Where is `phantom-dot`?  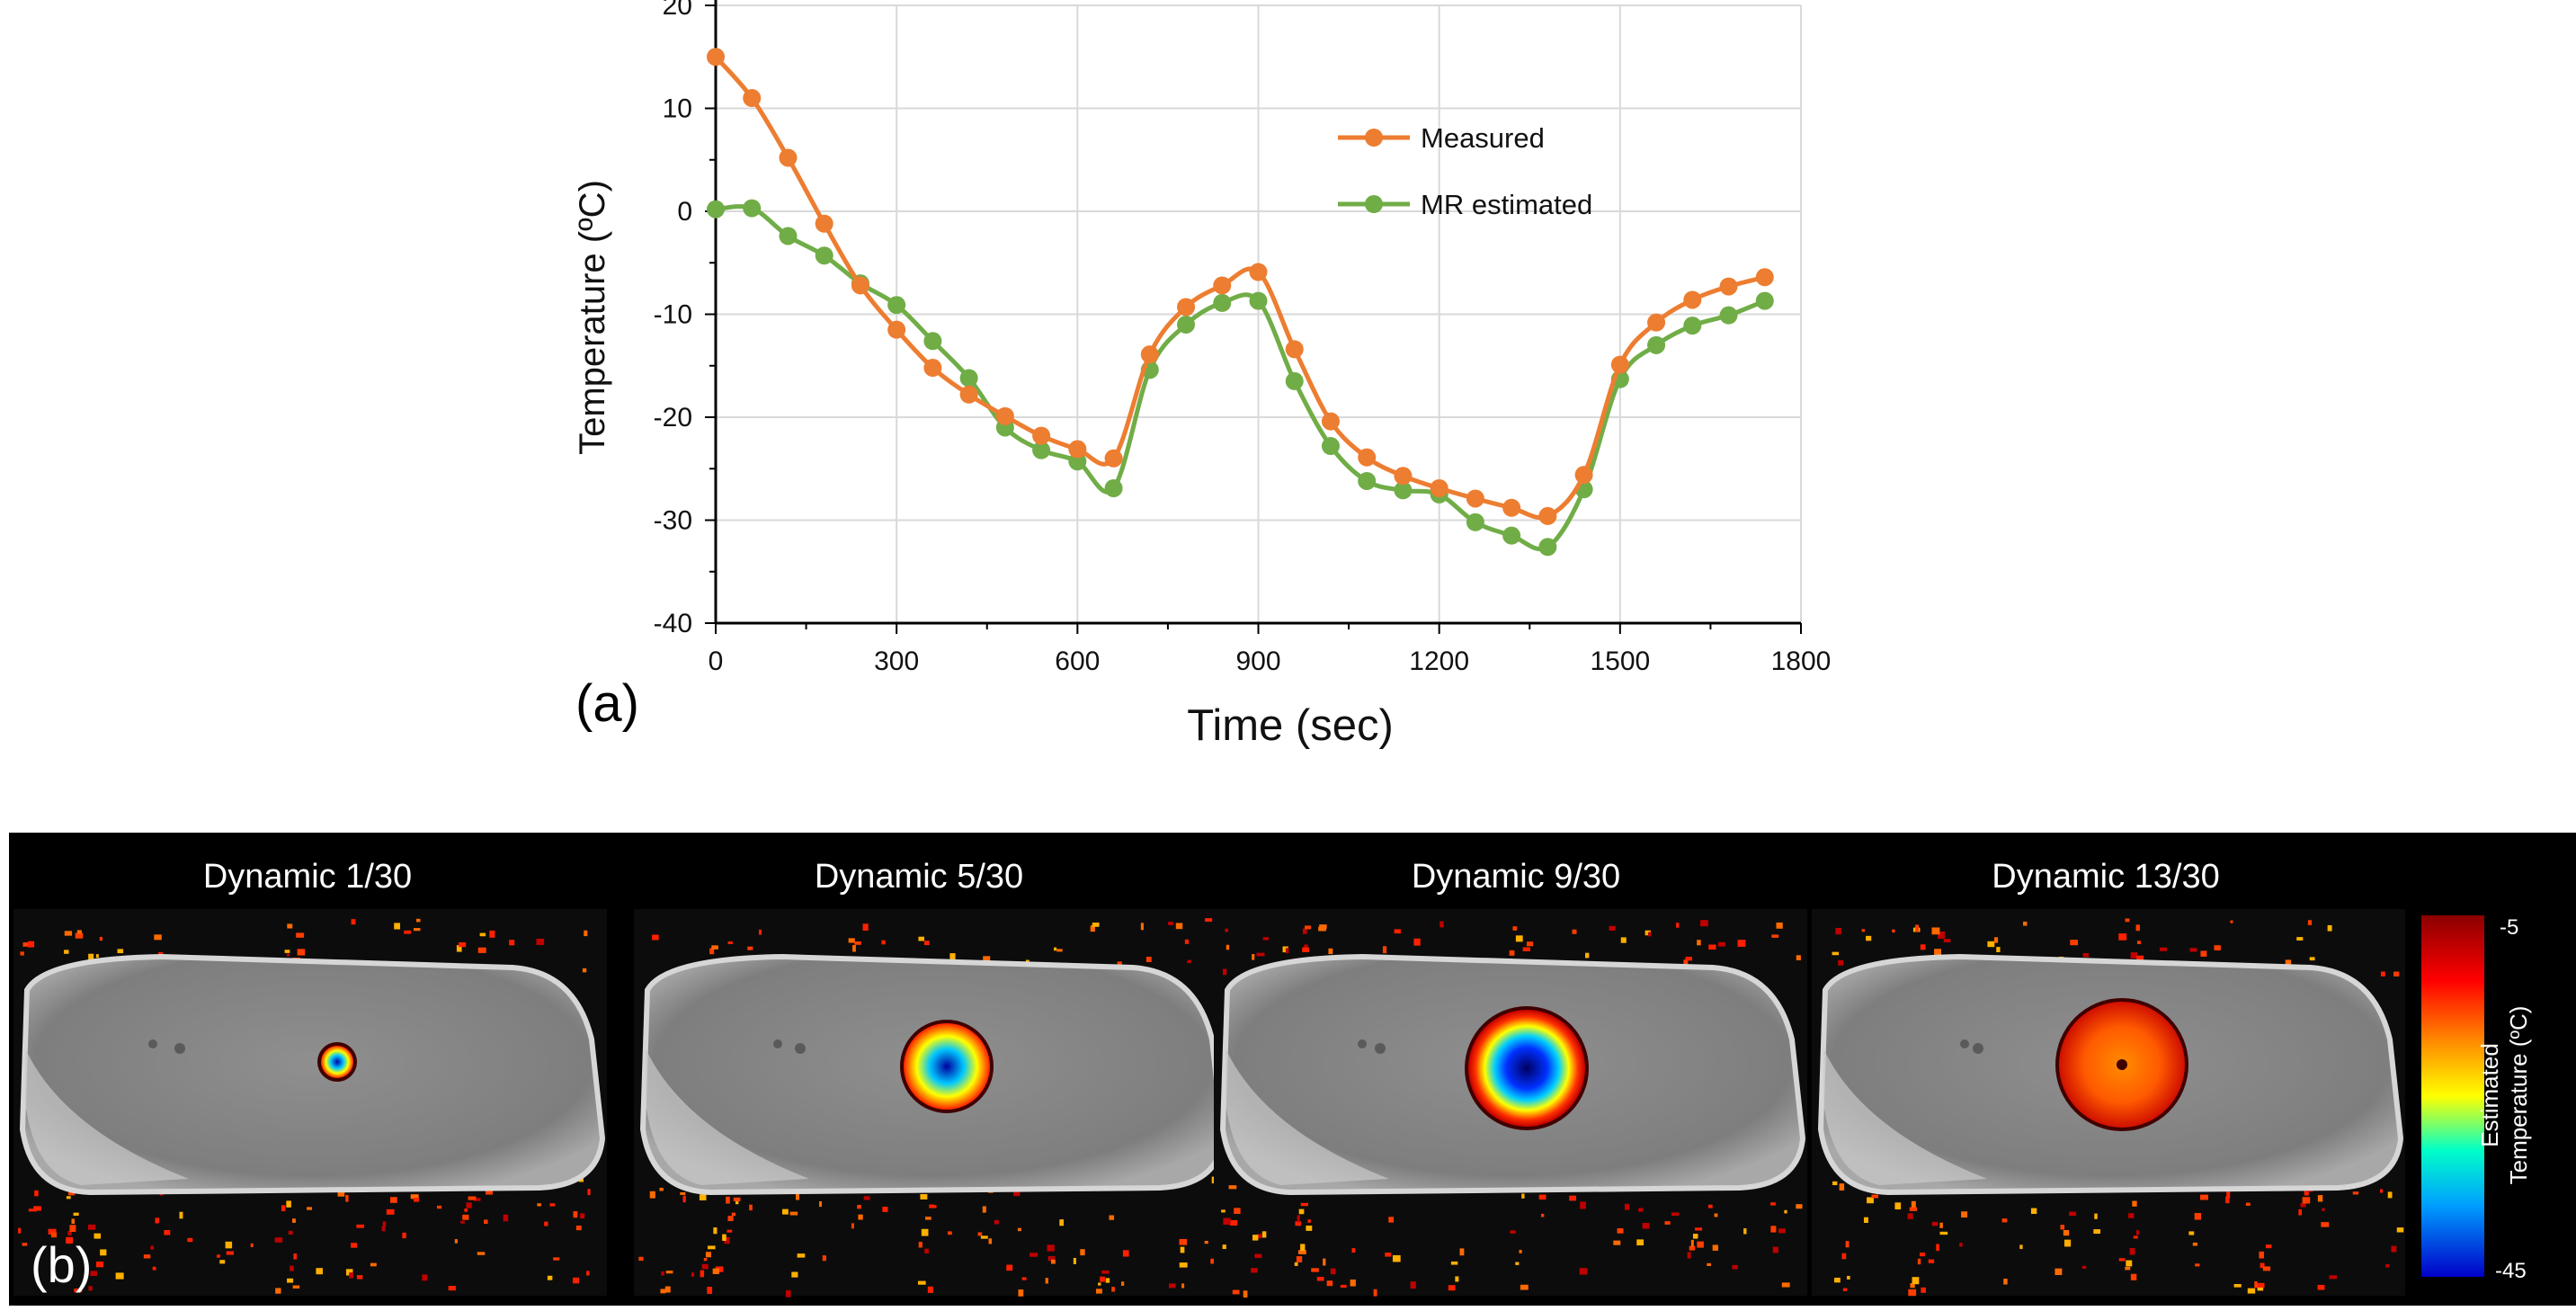
phantom-dot is located at coordinates (1965, 1043).